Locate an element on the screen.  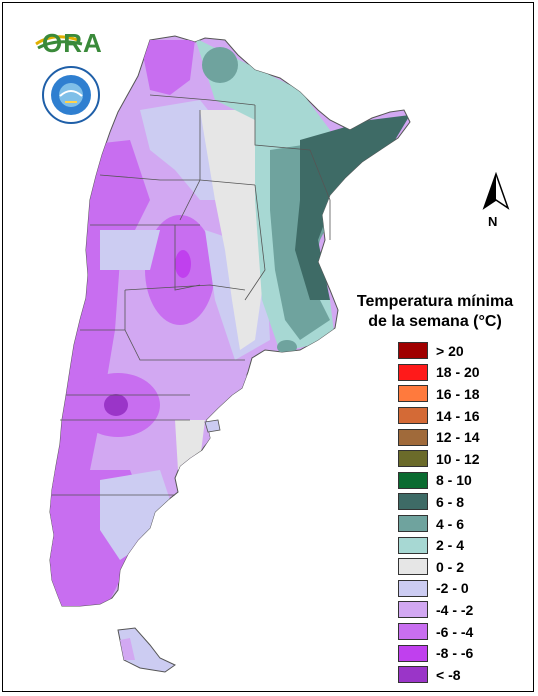
legend-item: -2 - 0 is located at coordinates (439, 589).